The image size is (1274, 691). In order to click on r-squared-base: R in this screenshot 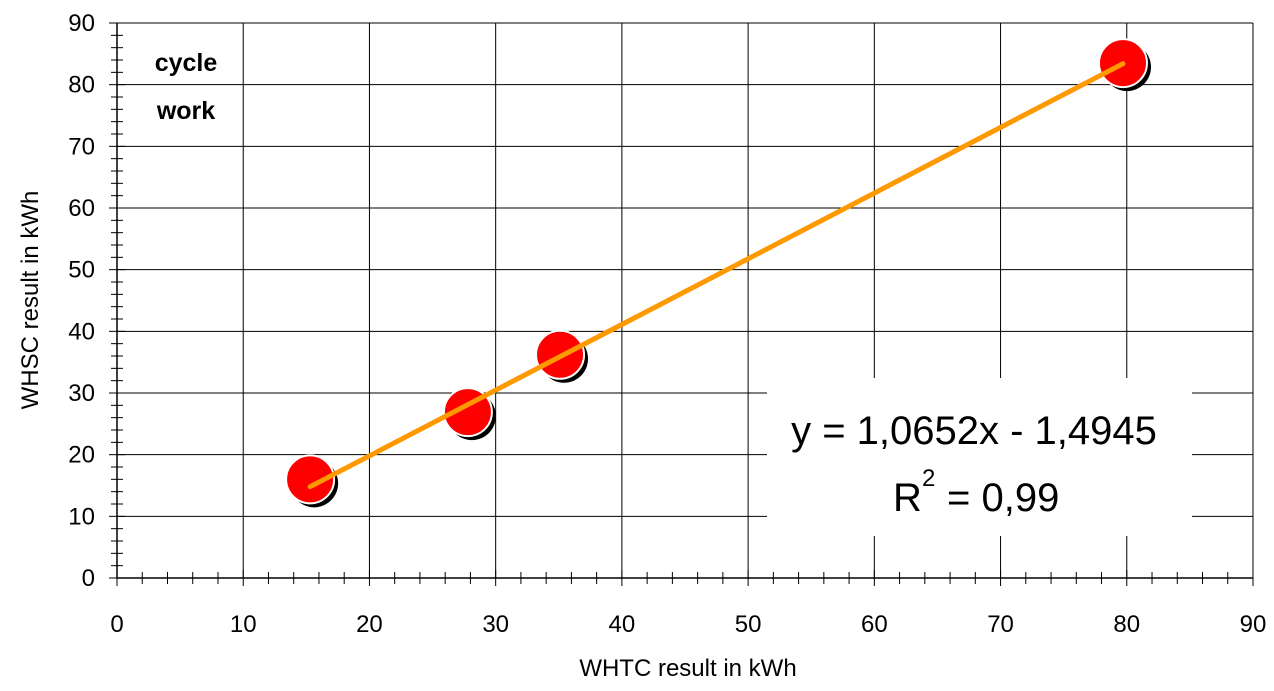, I will do `click(907, 498)`.